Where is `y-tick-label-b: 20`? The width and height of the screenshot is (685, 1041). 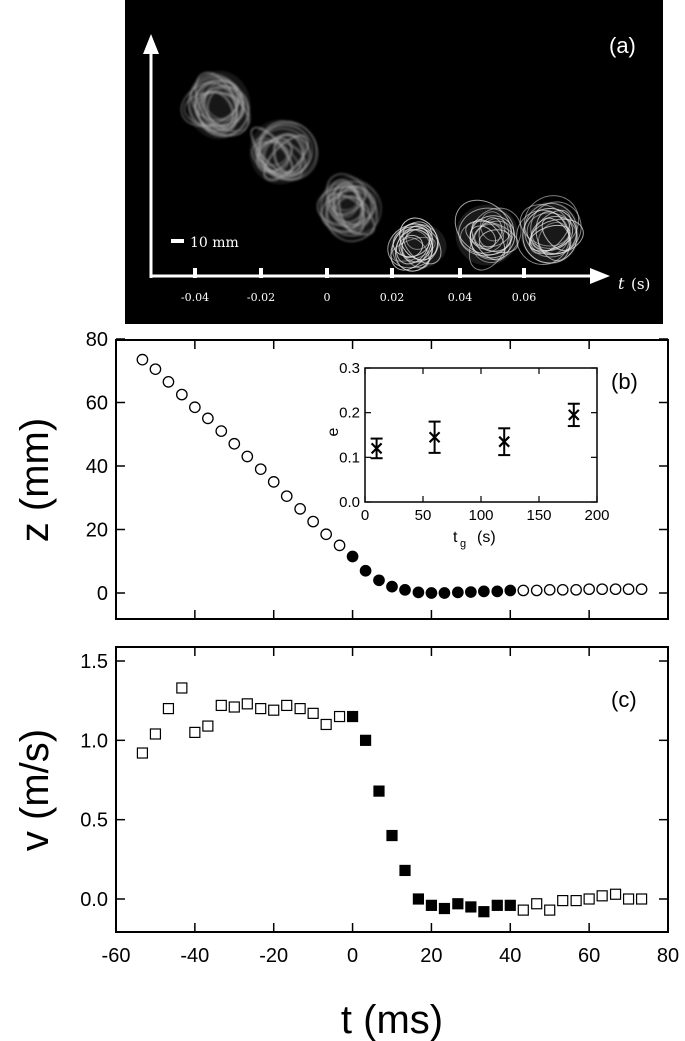
y-tick-label-b: 20 is located at coordinates (97, 531).